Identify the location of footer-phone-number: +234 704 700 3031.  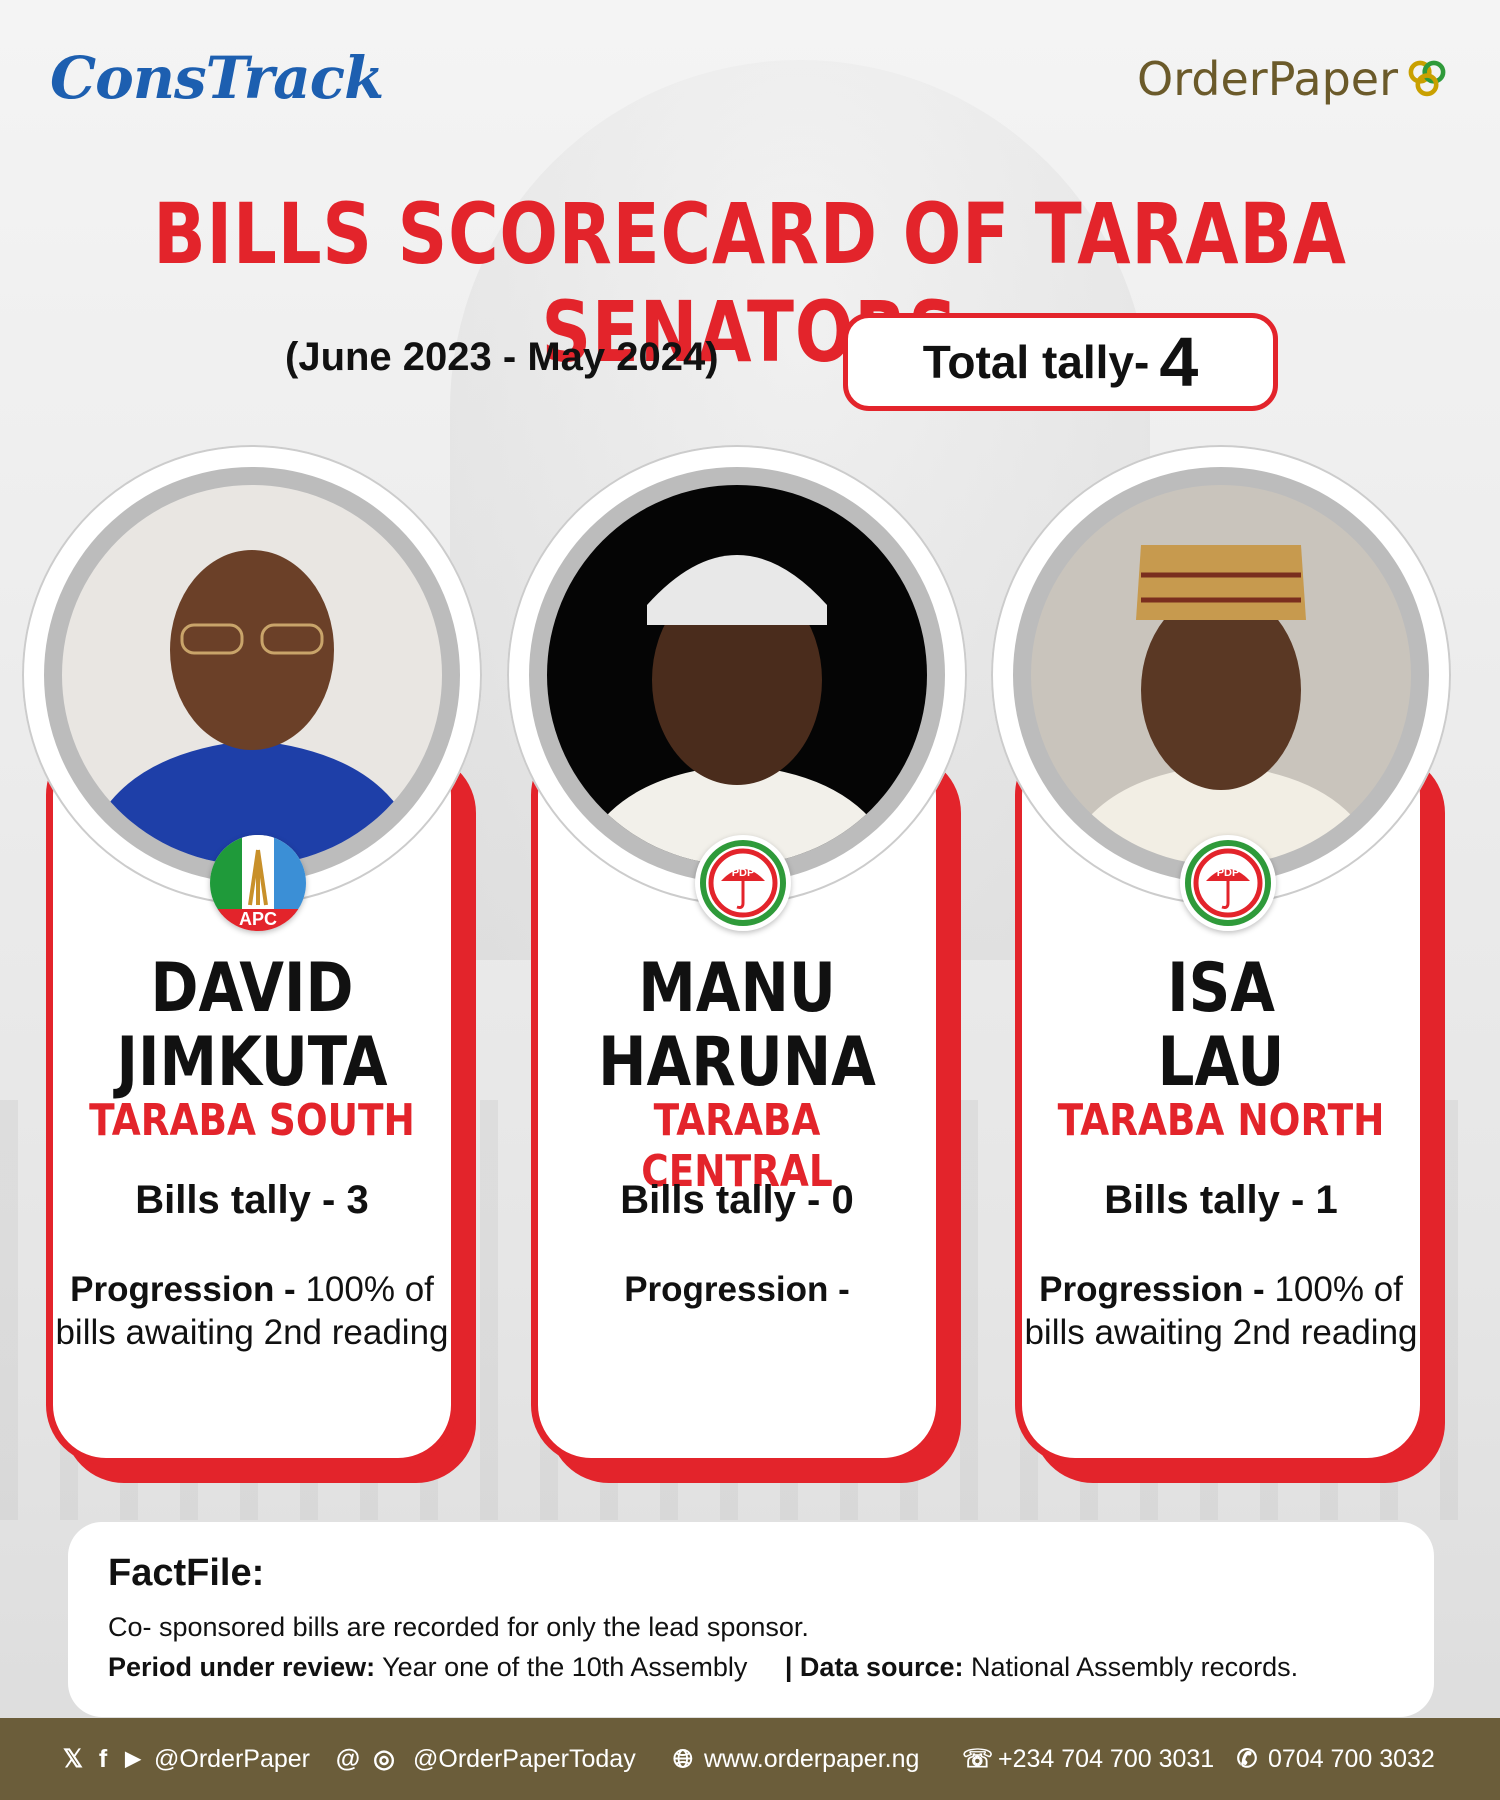
(1106, 1758).